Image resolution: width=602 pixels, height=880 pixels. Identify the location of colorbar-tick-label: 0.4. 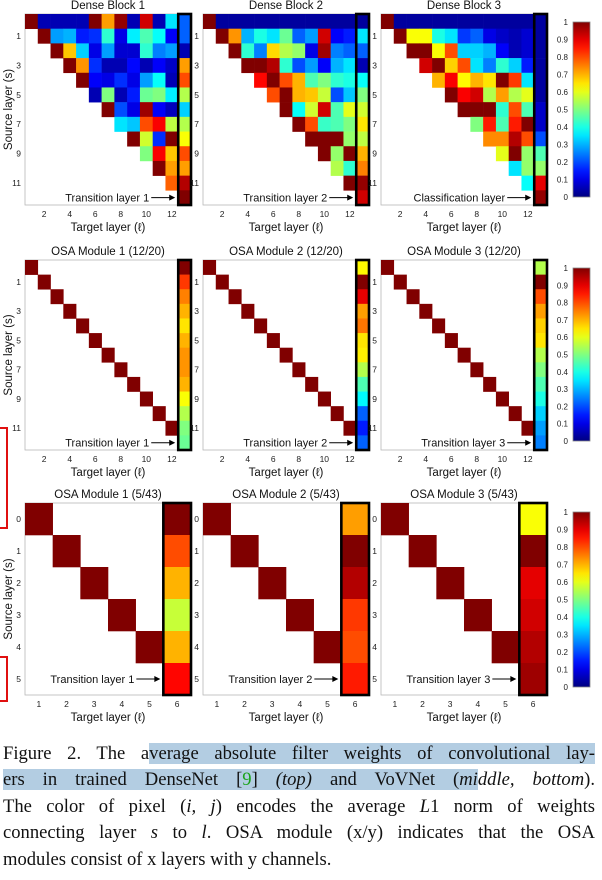
(563, 372).